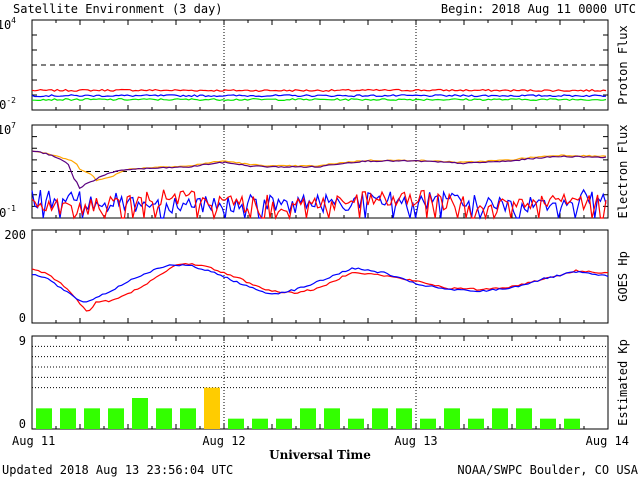 This screenshot has width=640, height=480. I want to click on x-tick-label: Aug 14, so click(607, 441).